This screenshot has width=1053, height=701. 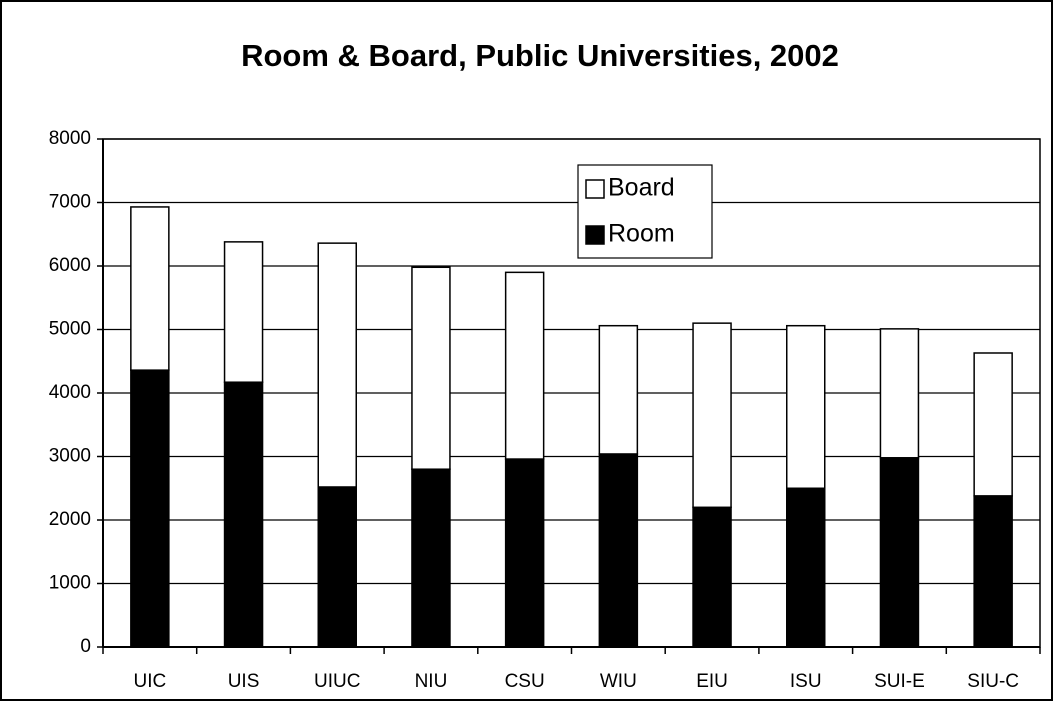 I want to click on legend-label: Room, so click(x=641, y=234).